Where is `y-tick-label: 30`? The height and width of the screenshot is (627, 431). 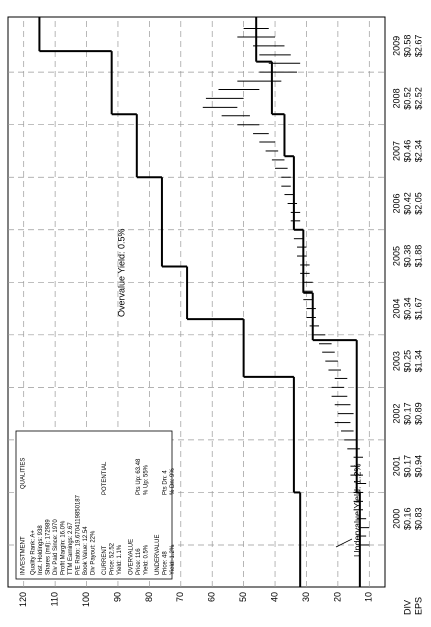
y-tick-label: 30 is located at coordinates (306, 597).